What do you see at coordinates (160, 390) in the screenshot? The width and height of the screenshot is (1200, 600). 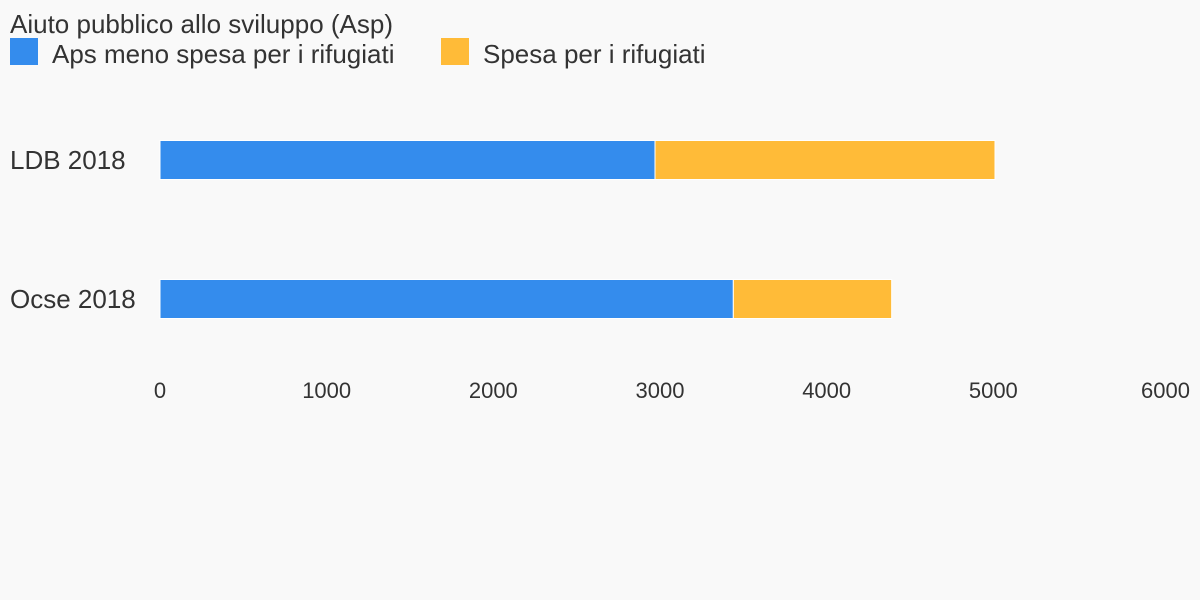 I see `x-tick-label-0: 0` at bounding box center [160, 390].